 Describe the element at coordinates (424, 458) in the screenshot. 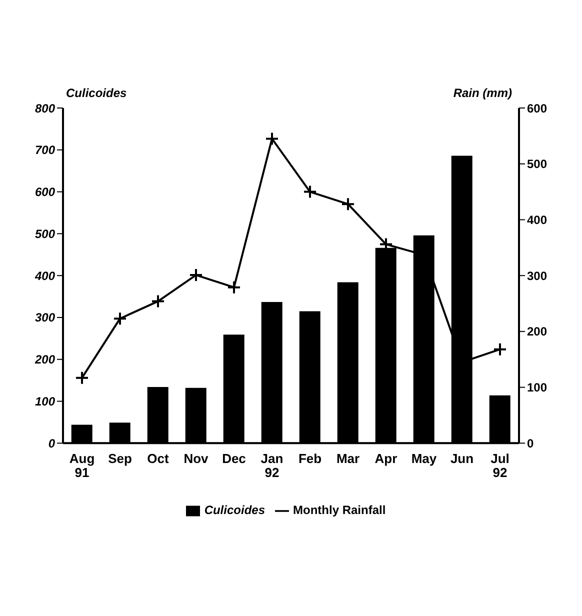

I see `x-tick-label: May` at that location.